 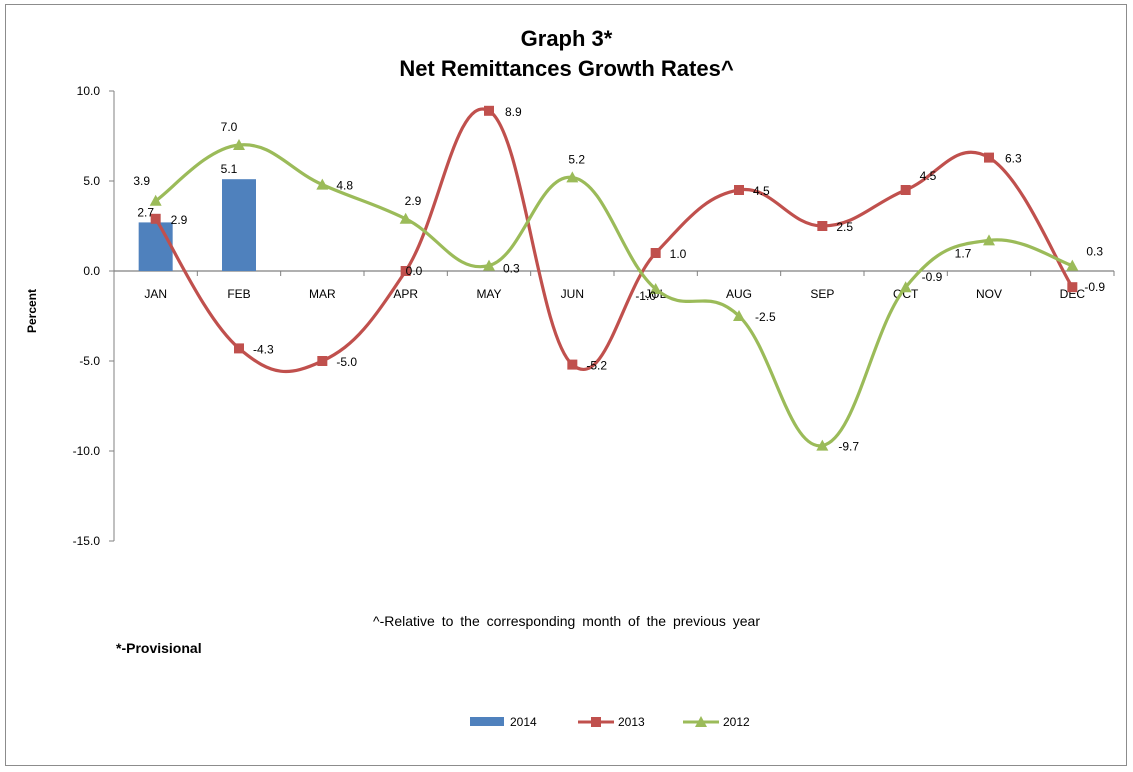 I want to click on data-label-2013: 8.9, so click(x=513, y=112).